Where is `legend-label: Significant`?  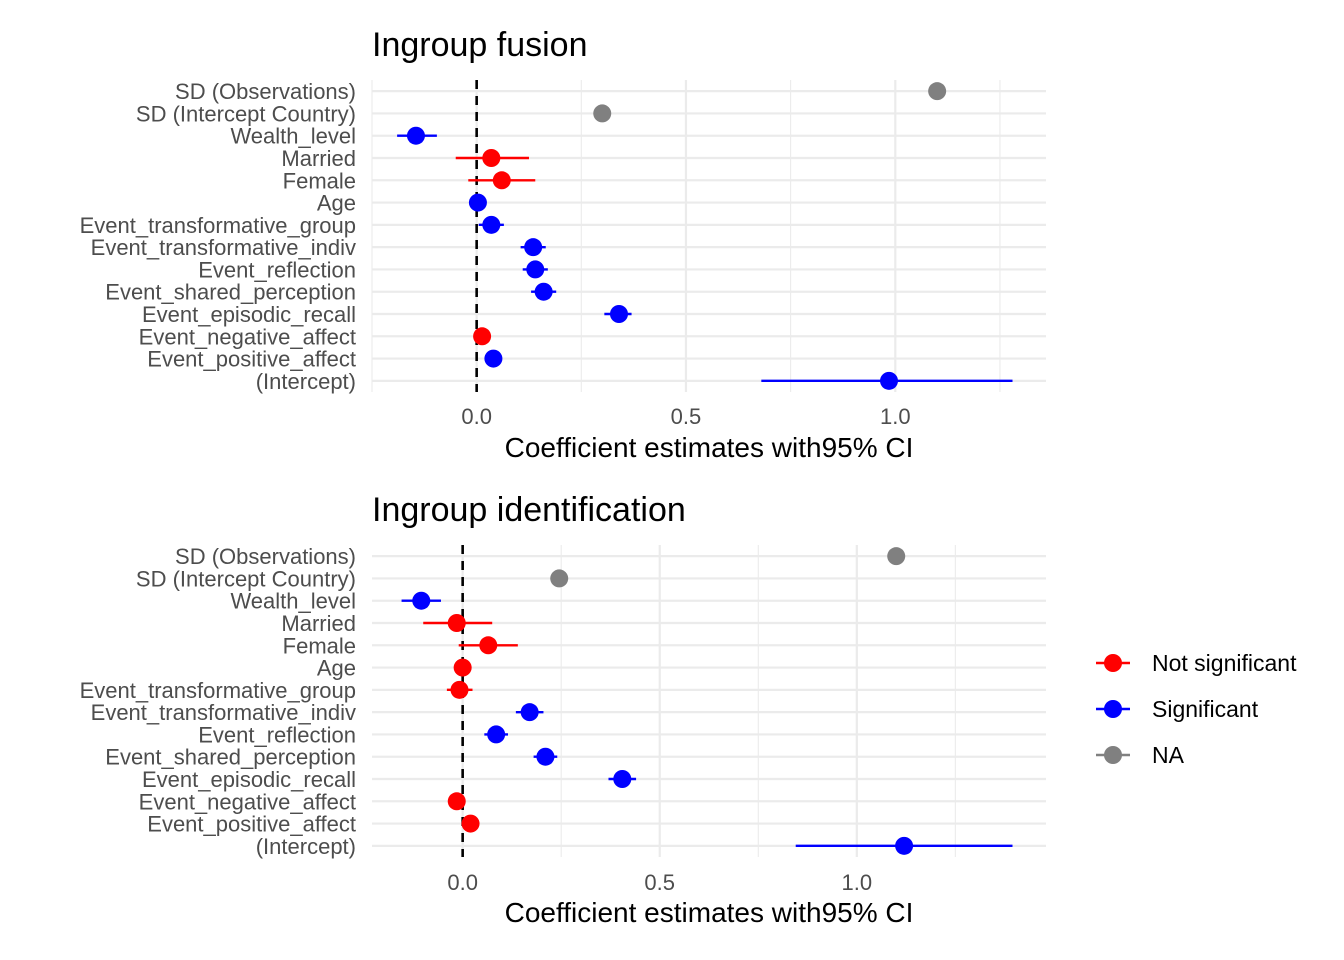 legend-label: Significant is located at coordinates (1205, 709).